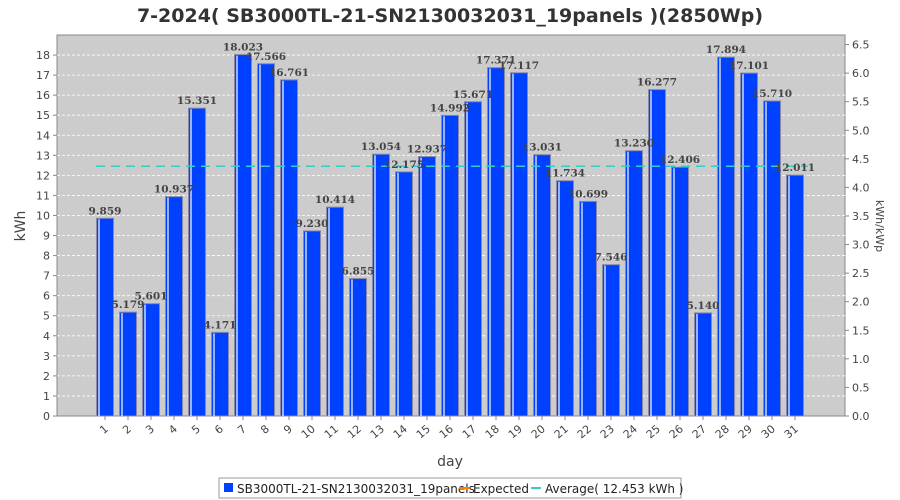 Image resolution: width=900 pixels, height=500 pixels. What do you see at coordinates (289, 73) in the screenshot?
I see `data-label: 16.761` at bounding box center [289, 73].